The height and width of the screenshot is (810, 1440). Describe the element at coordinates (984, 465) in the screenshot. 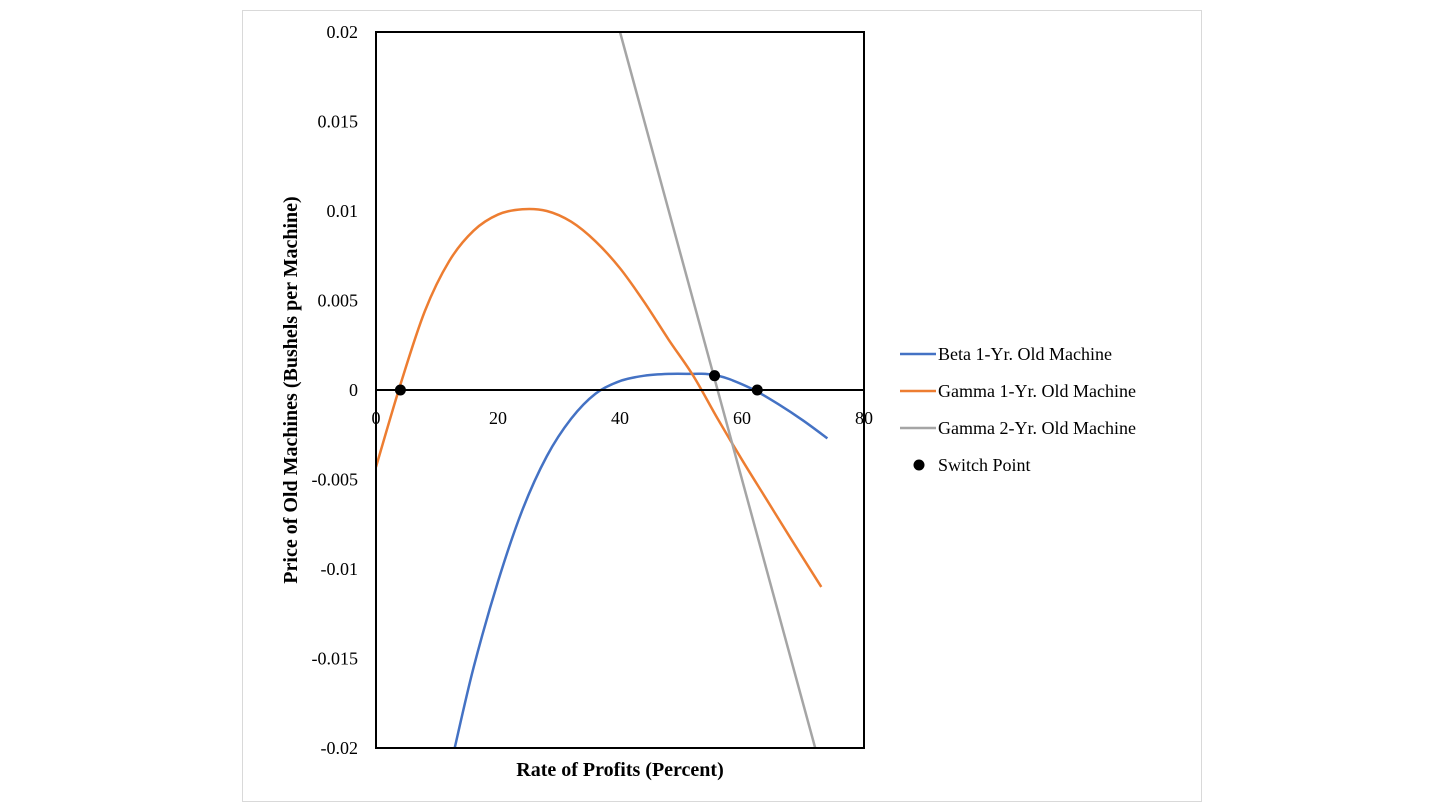

I see `legend-label: Switch Point` at that location.